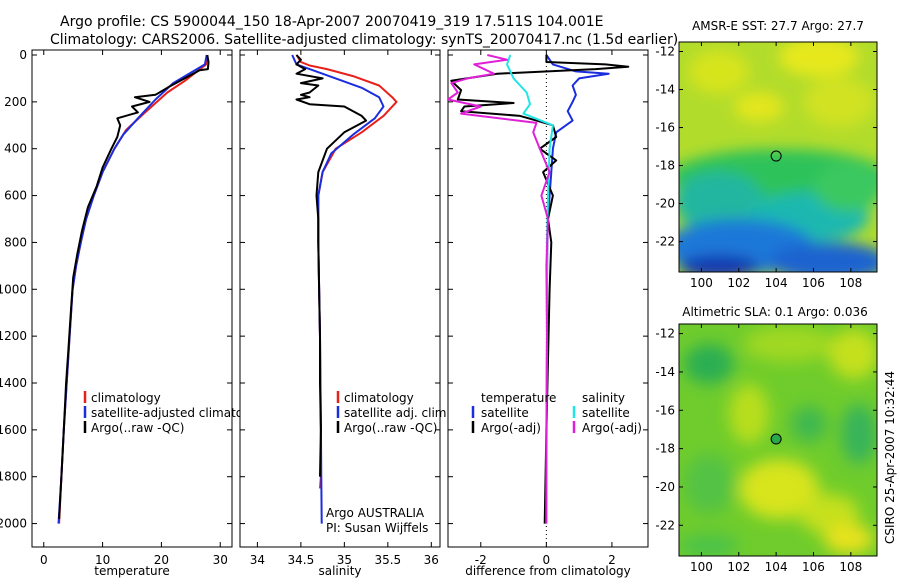  I want to click on sla-y-ticks: -12 -14 -16 -18 -20 -22, so click(766, 429).